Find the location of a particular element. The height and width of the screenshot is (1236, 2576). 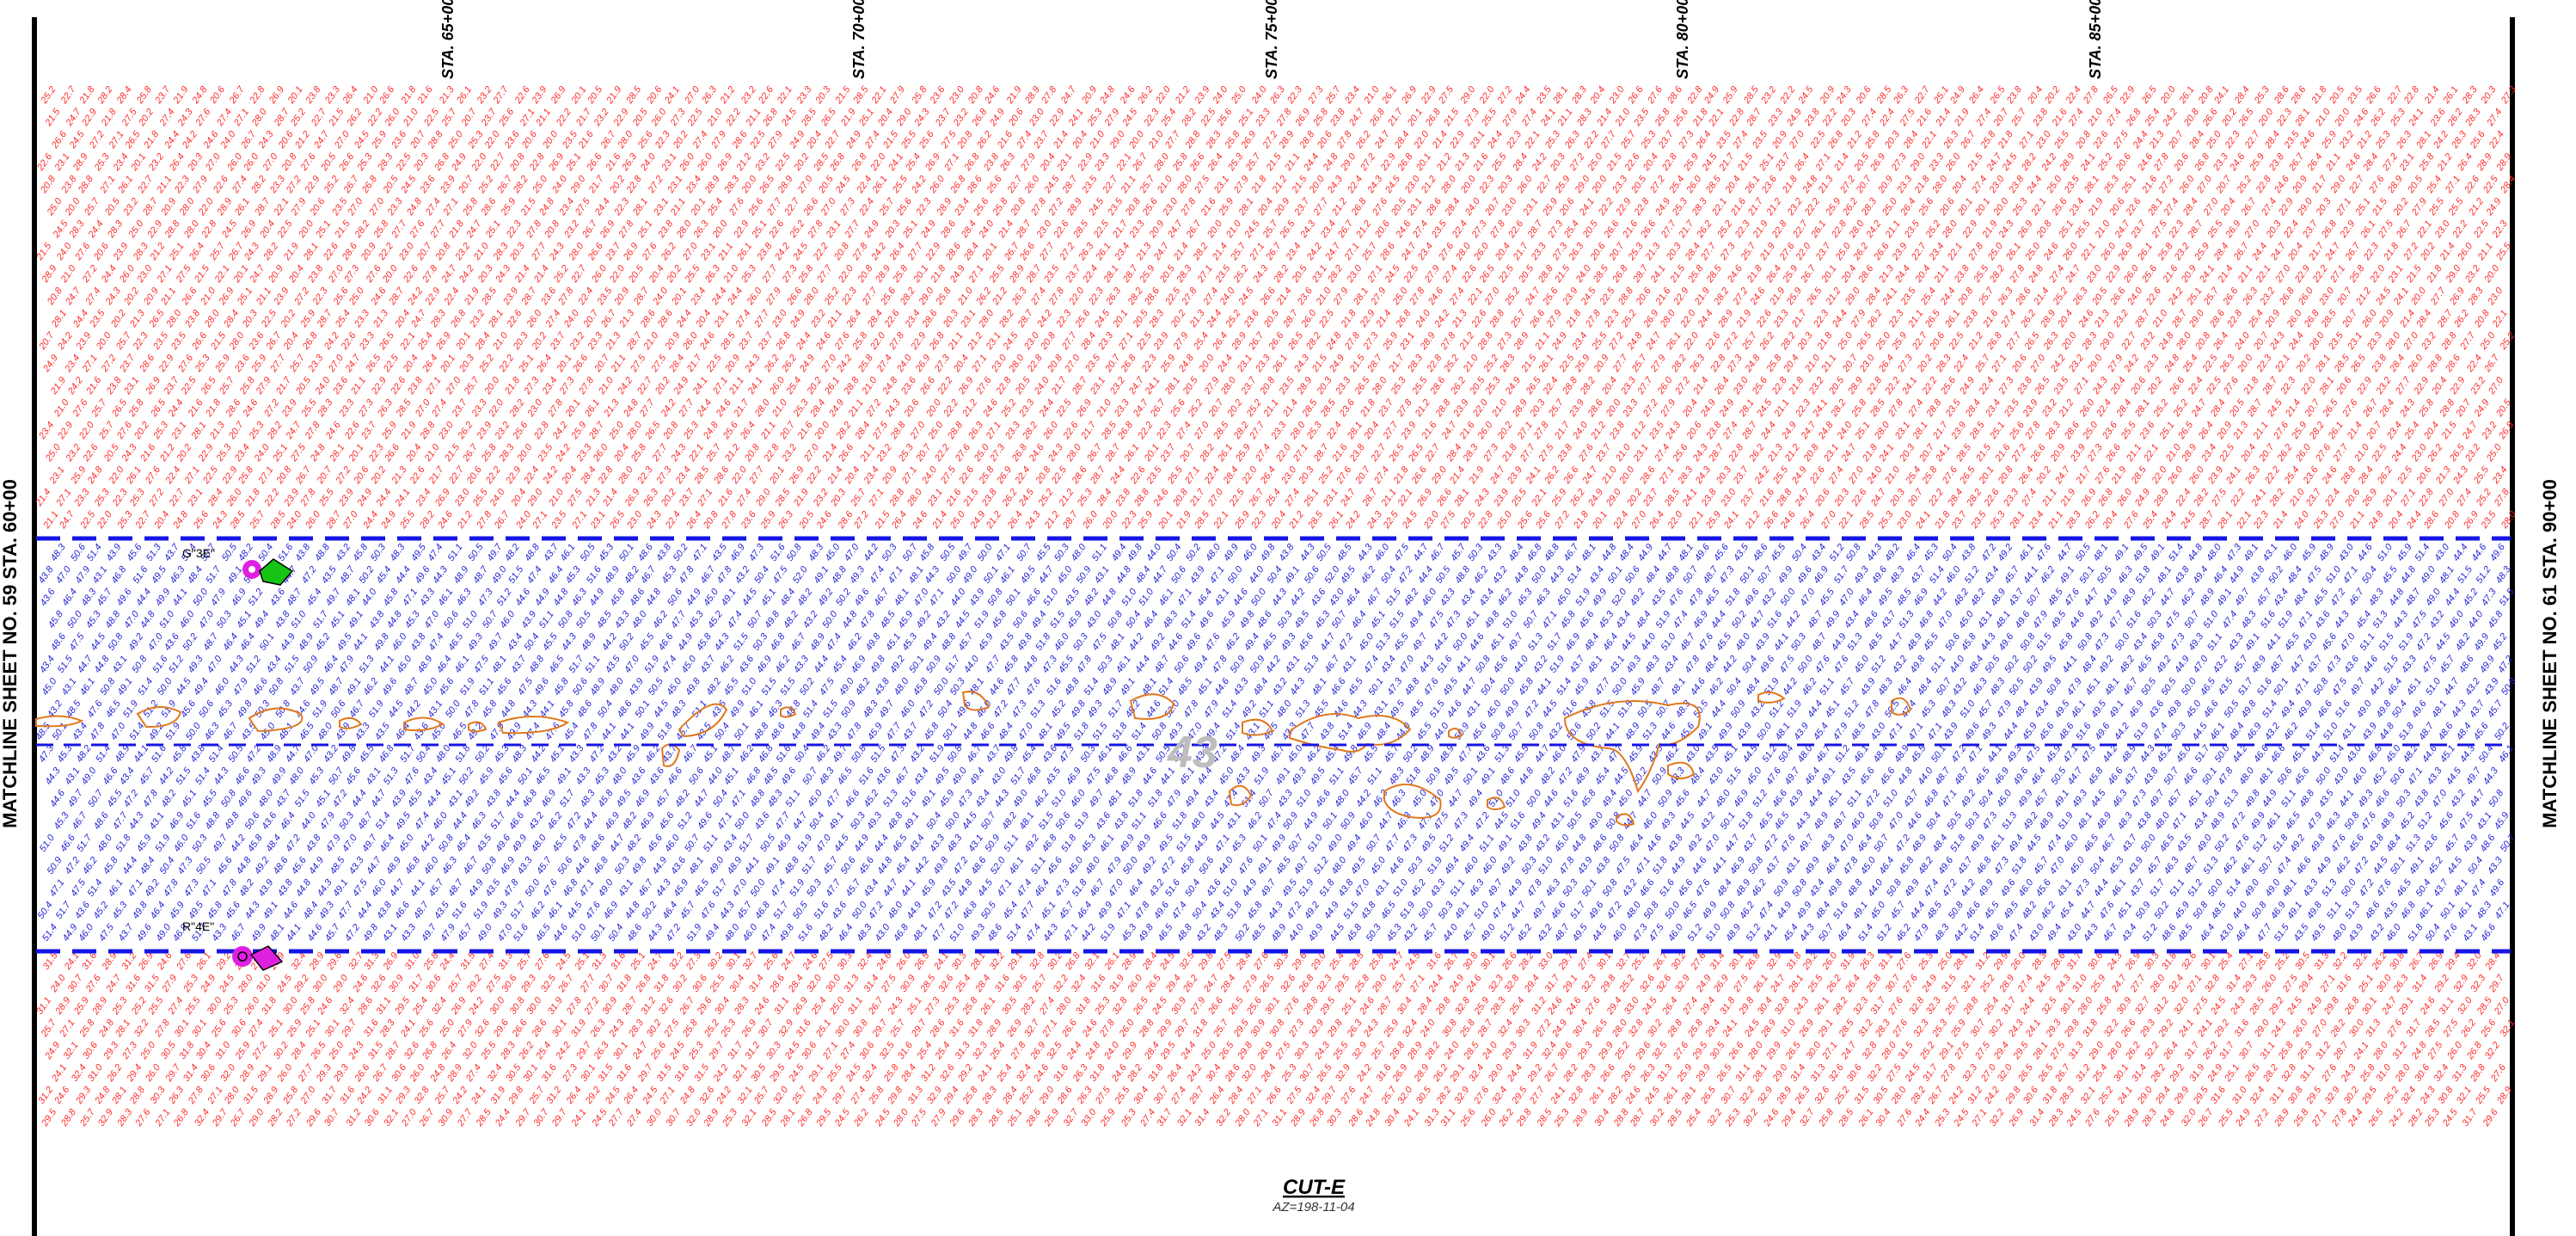

sounding-value: 23.9 is located at coordinates (2031, 408).